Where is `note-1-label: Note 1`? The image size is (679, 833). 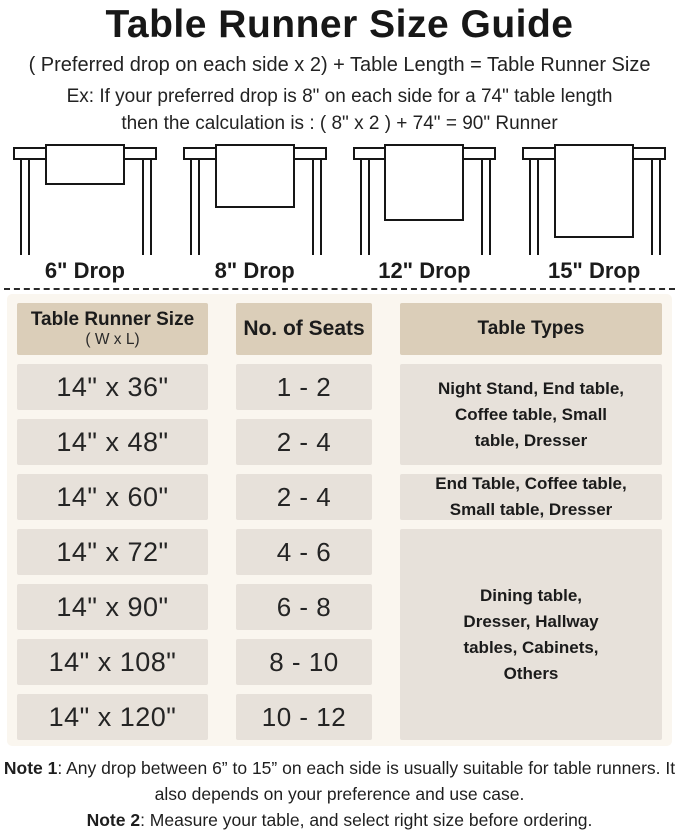
note-1-label: Note 1 is located at coordinates (30, 768).